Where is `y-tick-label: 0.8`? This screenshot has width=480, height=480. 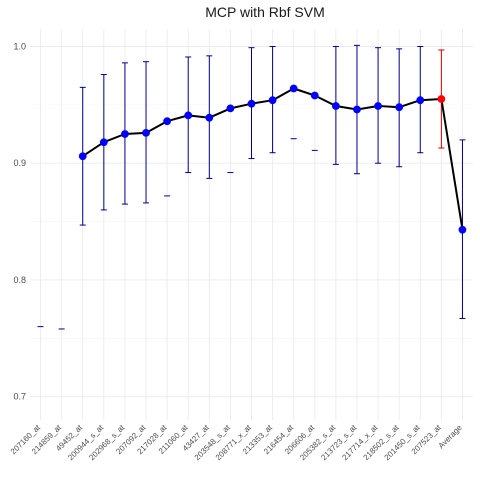 y-tick-label: 0.8 is located at coordinates (19, 280).